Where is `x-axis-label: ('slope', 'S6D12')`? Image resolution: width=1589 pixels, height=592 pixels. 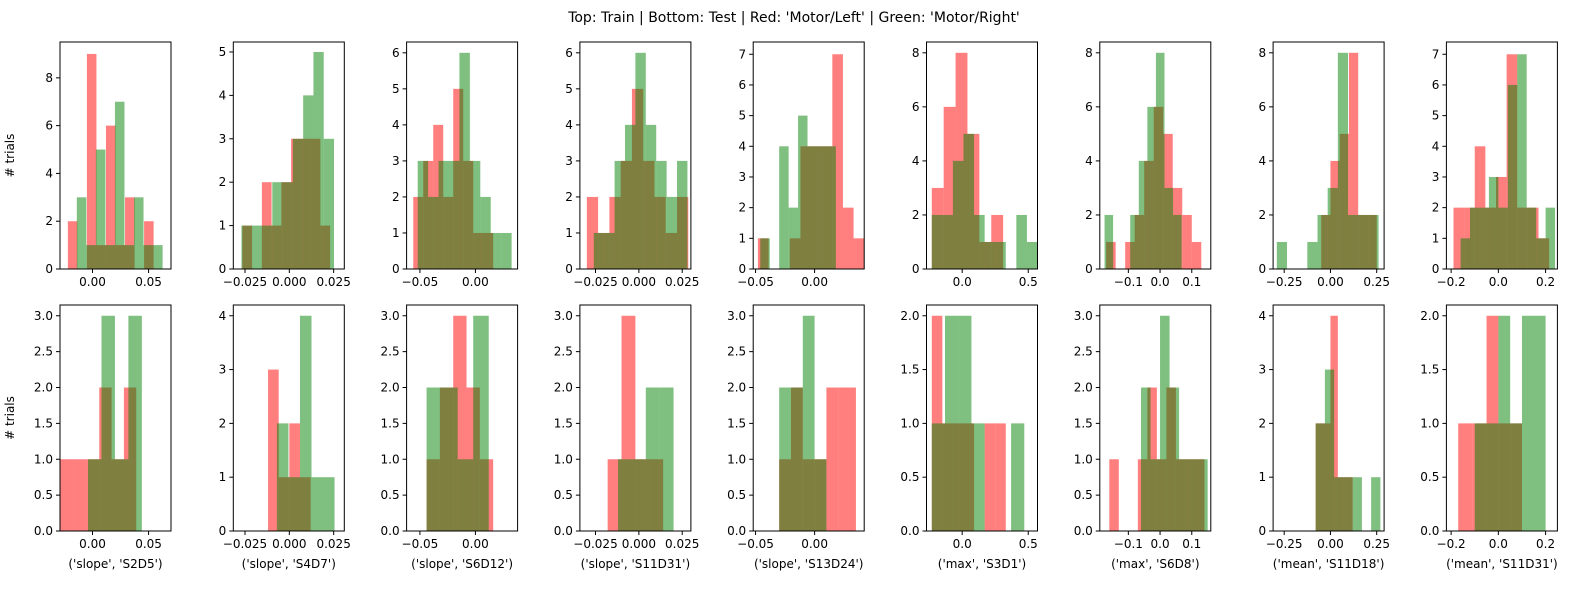 x-axis-label: ('slope', 'S6D12') is located at coordinates (462, 564).